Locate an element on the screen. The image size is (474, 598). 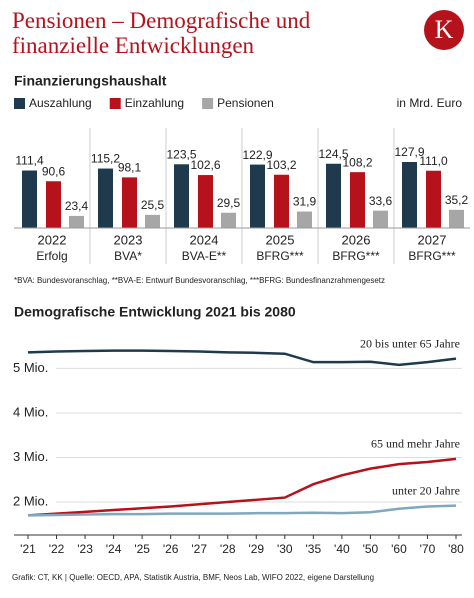
legend-label: Auszahlung is located at coordinates (60, 103).